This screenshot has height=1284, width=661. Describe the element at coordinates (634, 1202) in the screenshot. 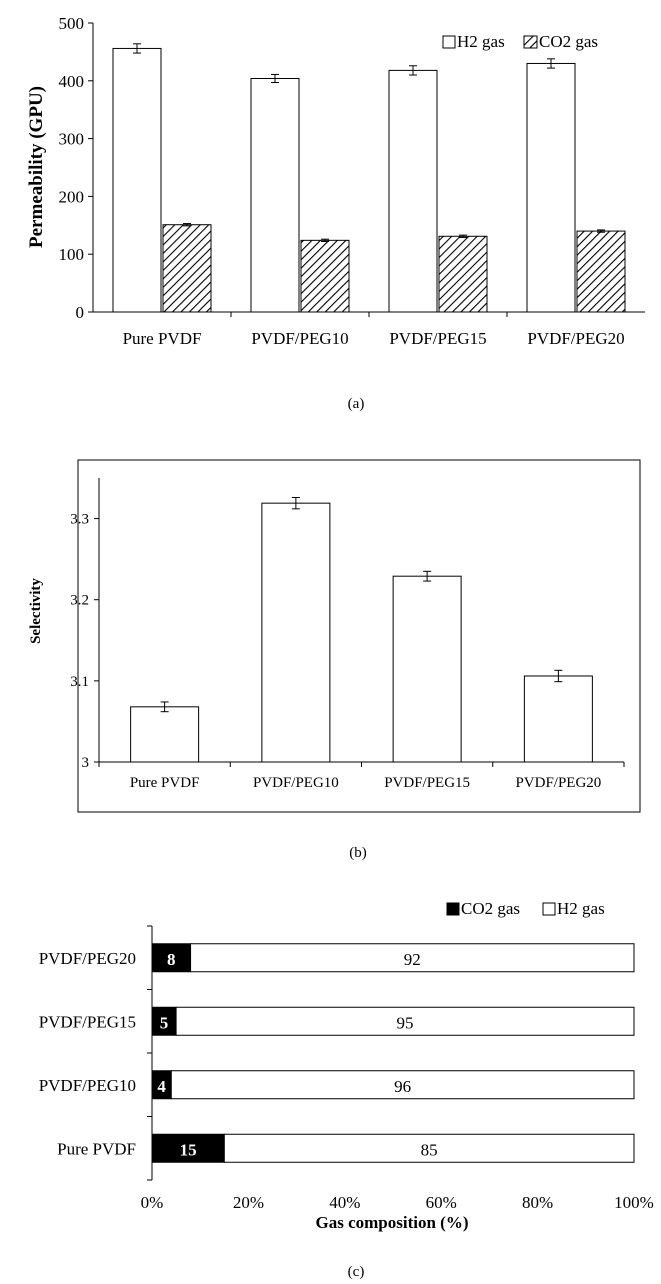

I see `chart-c-x-tick-label: 100%` at that location.